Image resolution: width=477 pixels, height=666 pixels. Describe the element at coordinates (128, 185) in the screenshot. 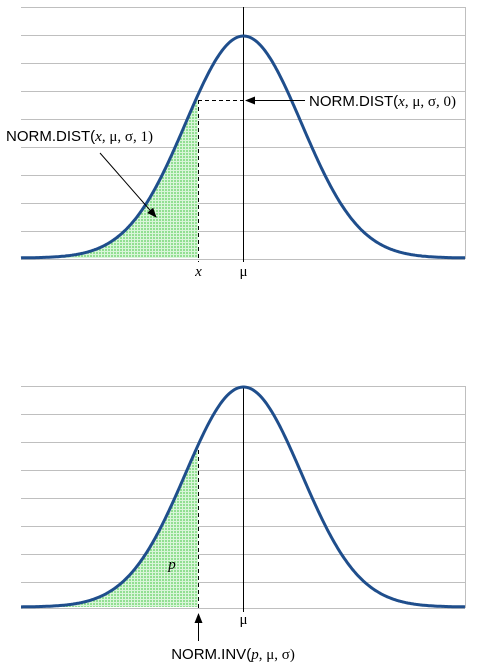

I see `cdf-arrow` at that location.